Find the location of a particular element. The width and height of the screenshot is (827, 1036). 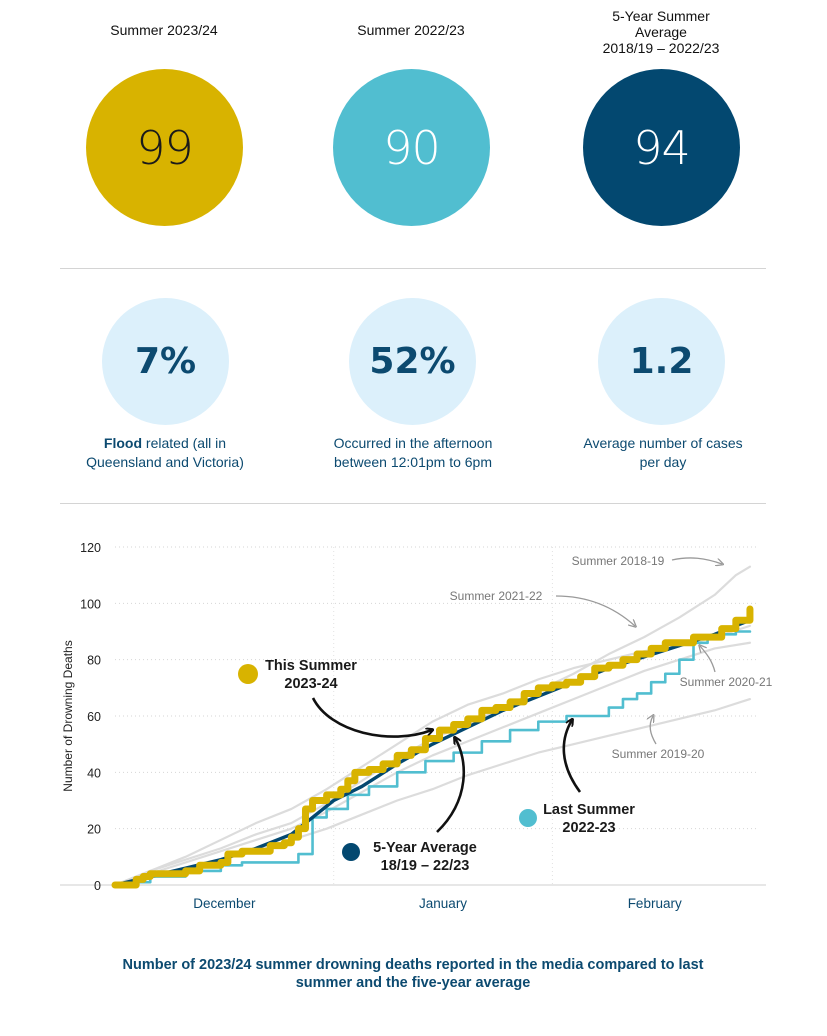

stat-label-current: Summer 2023/24 is located at coordinates (164, 30).